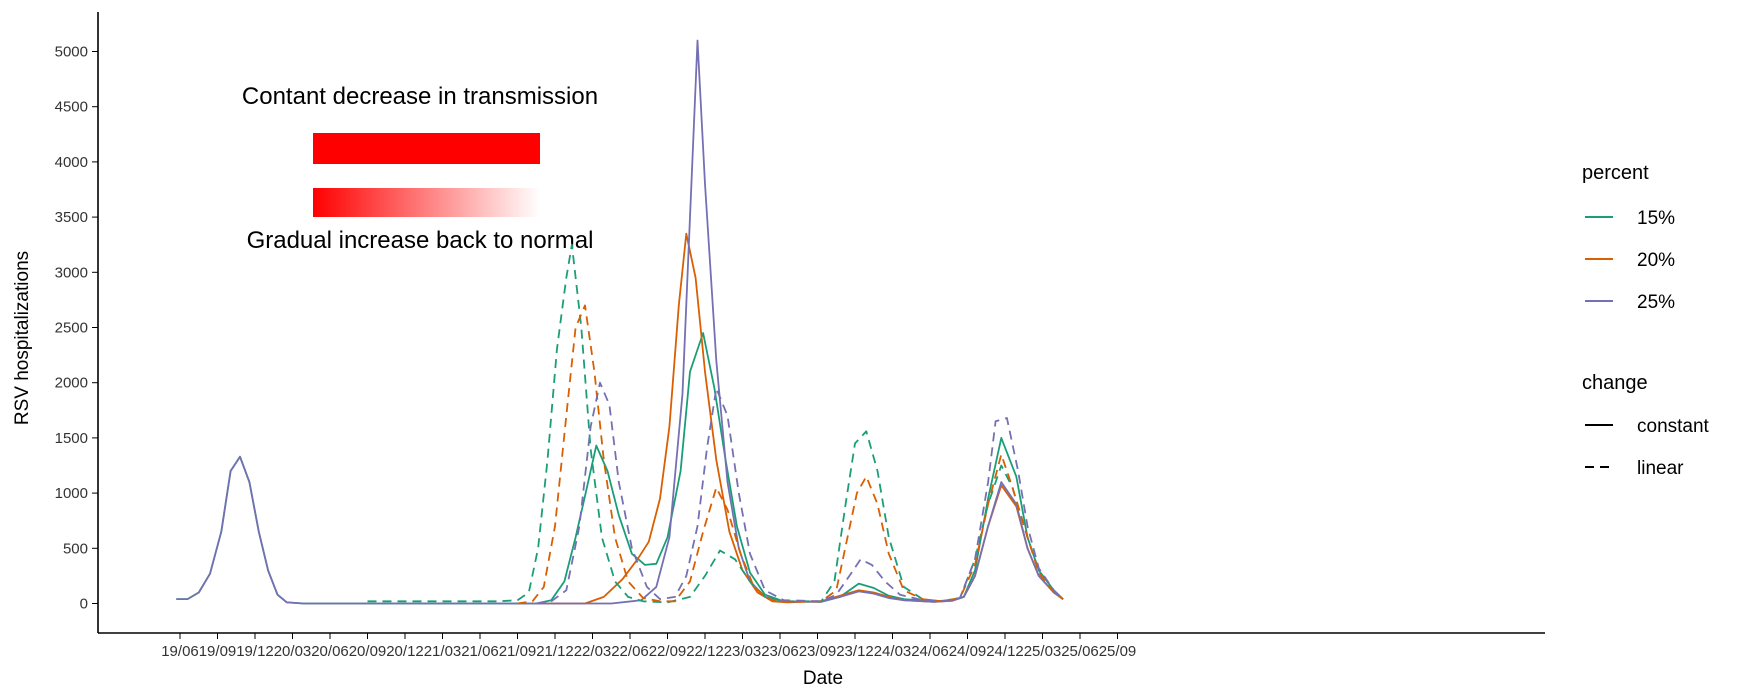  I want to click on y-tick-label: 2000, so click(71, 383).